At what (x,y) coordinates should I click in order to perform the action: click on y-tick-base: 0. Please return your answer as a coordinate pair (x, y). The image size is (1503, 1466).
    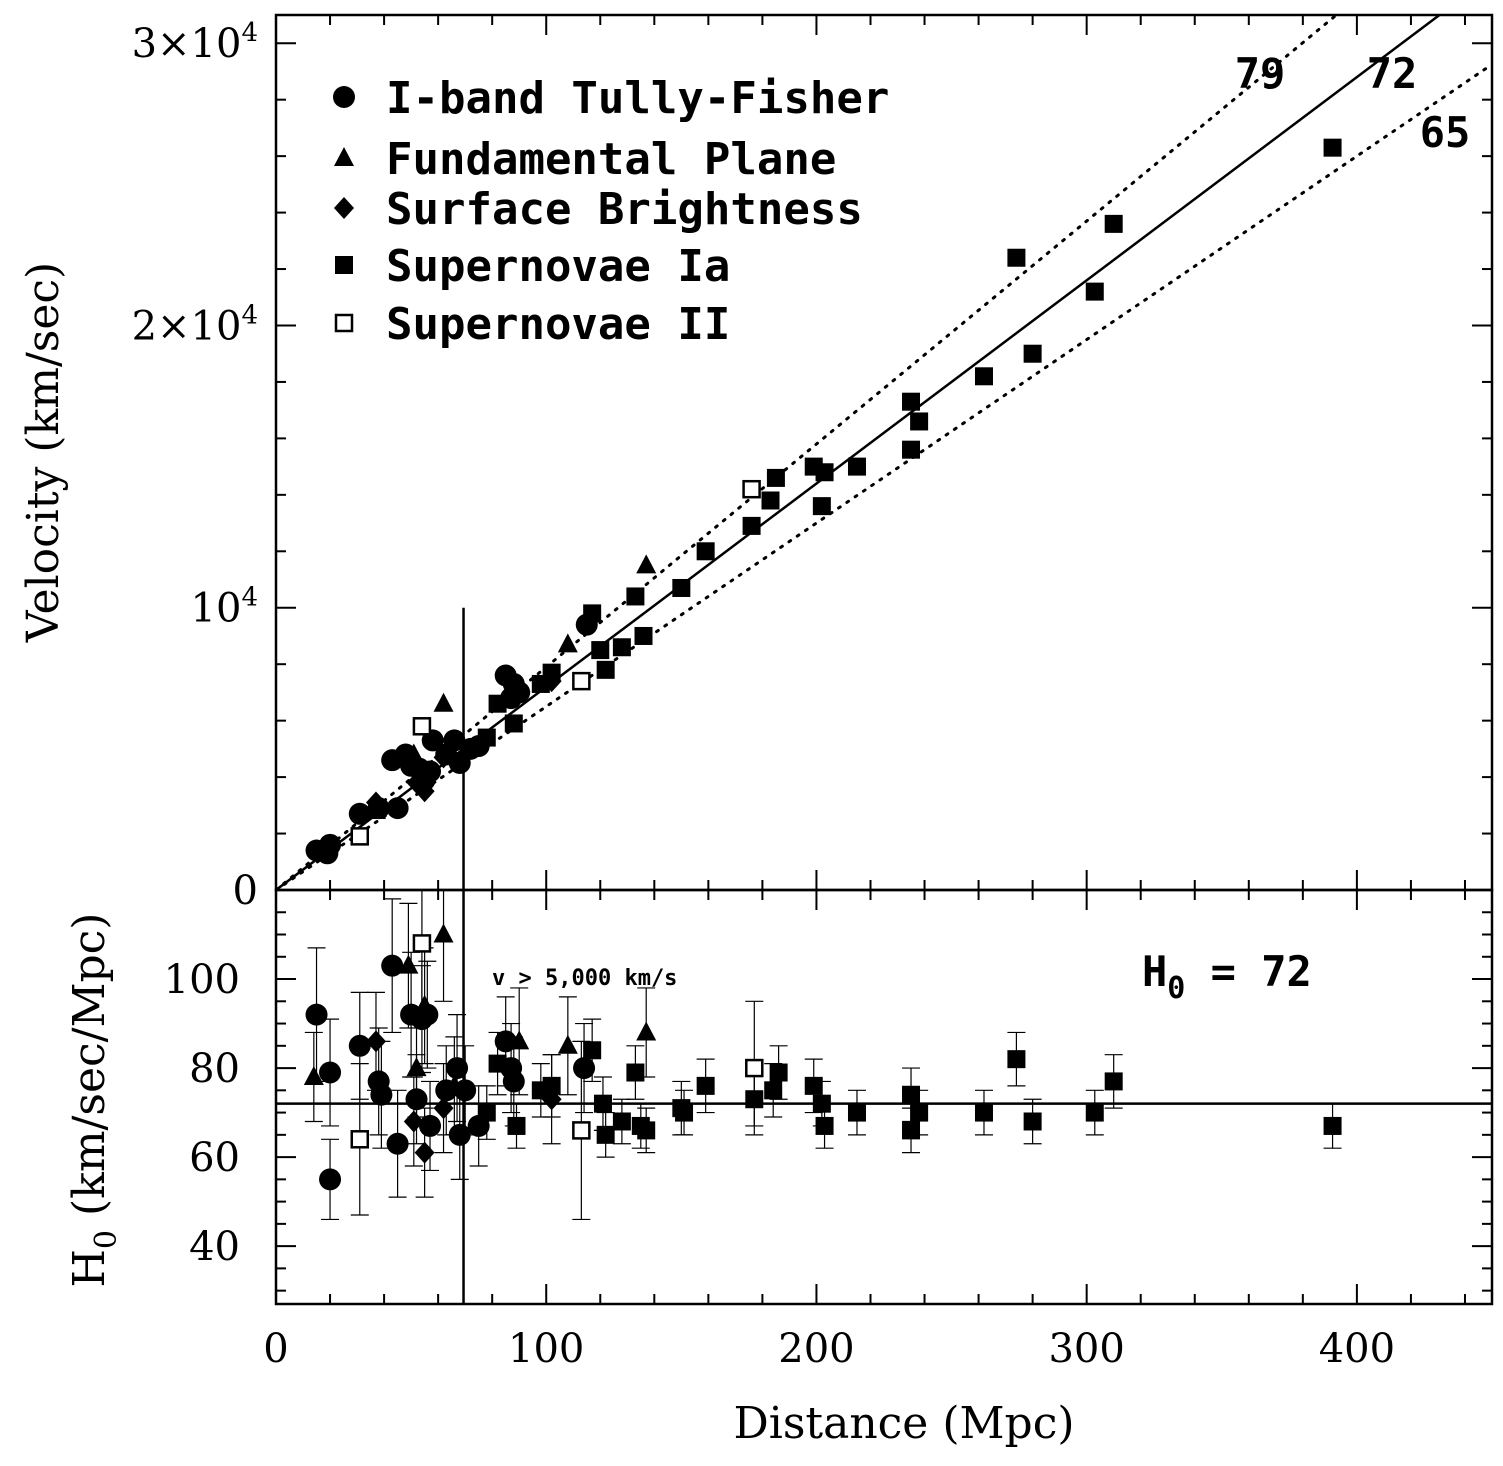
    Looking at the image, I should click on (245, 891).